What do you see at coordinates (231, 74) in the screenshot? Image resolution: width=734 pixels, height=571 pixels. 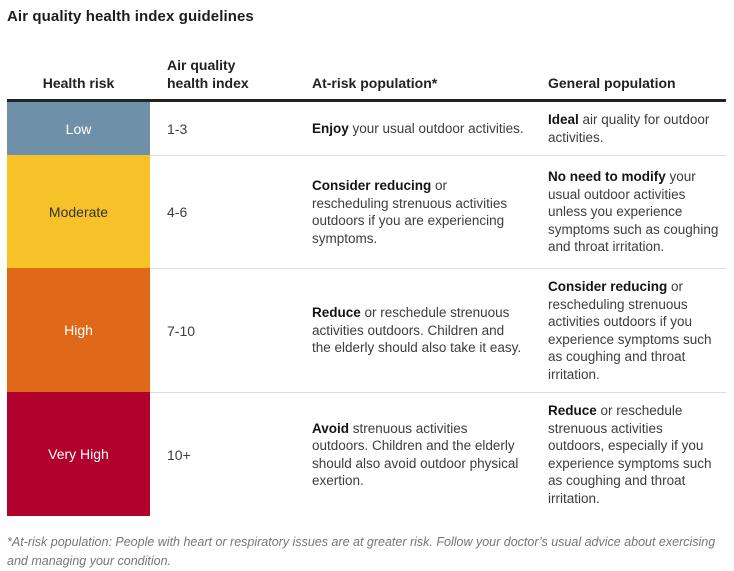 I see `column-header-air-quality-index: Air quality health index` at bounding box center [231, 74].